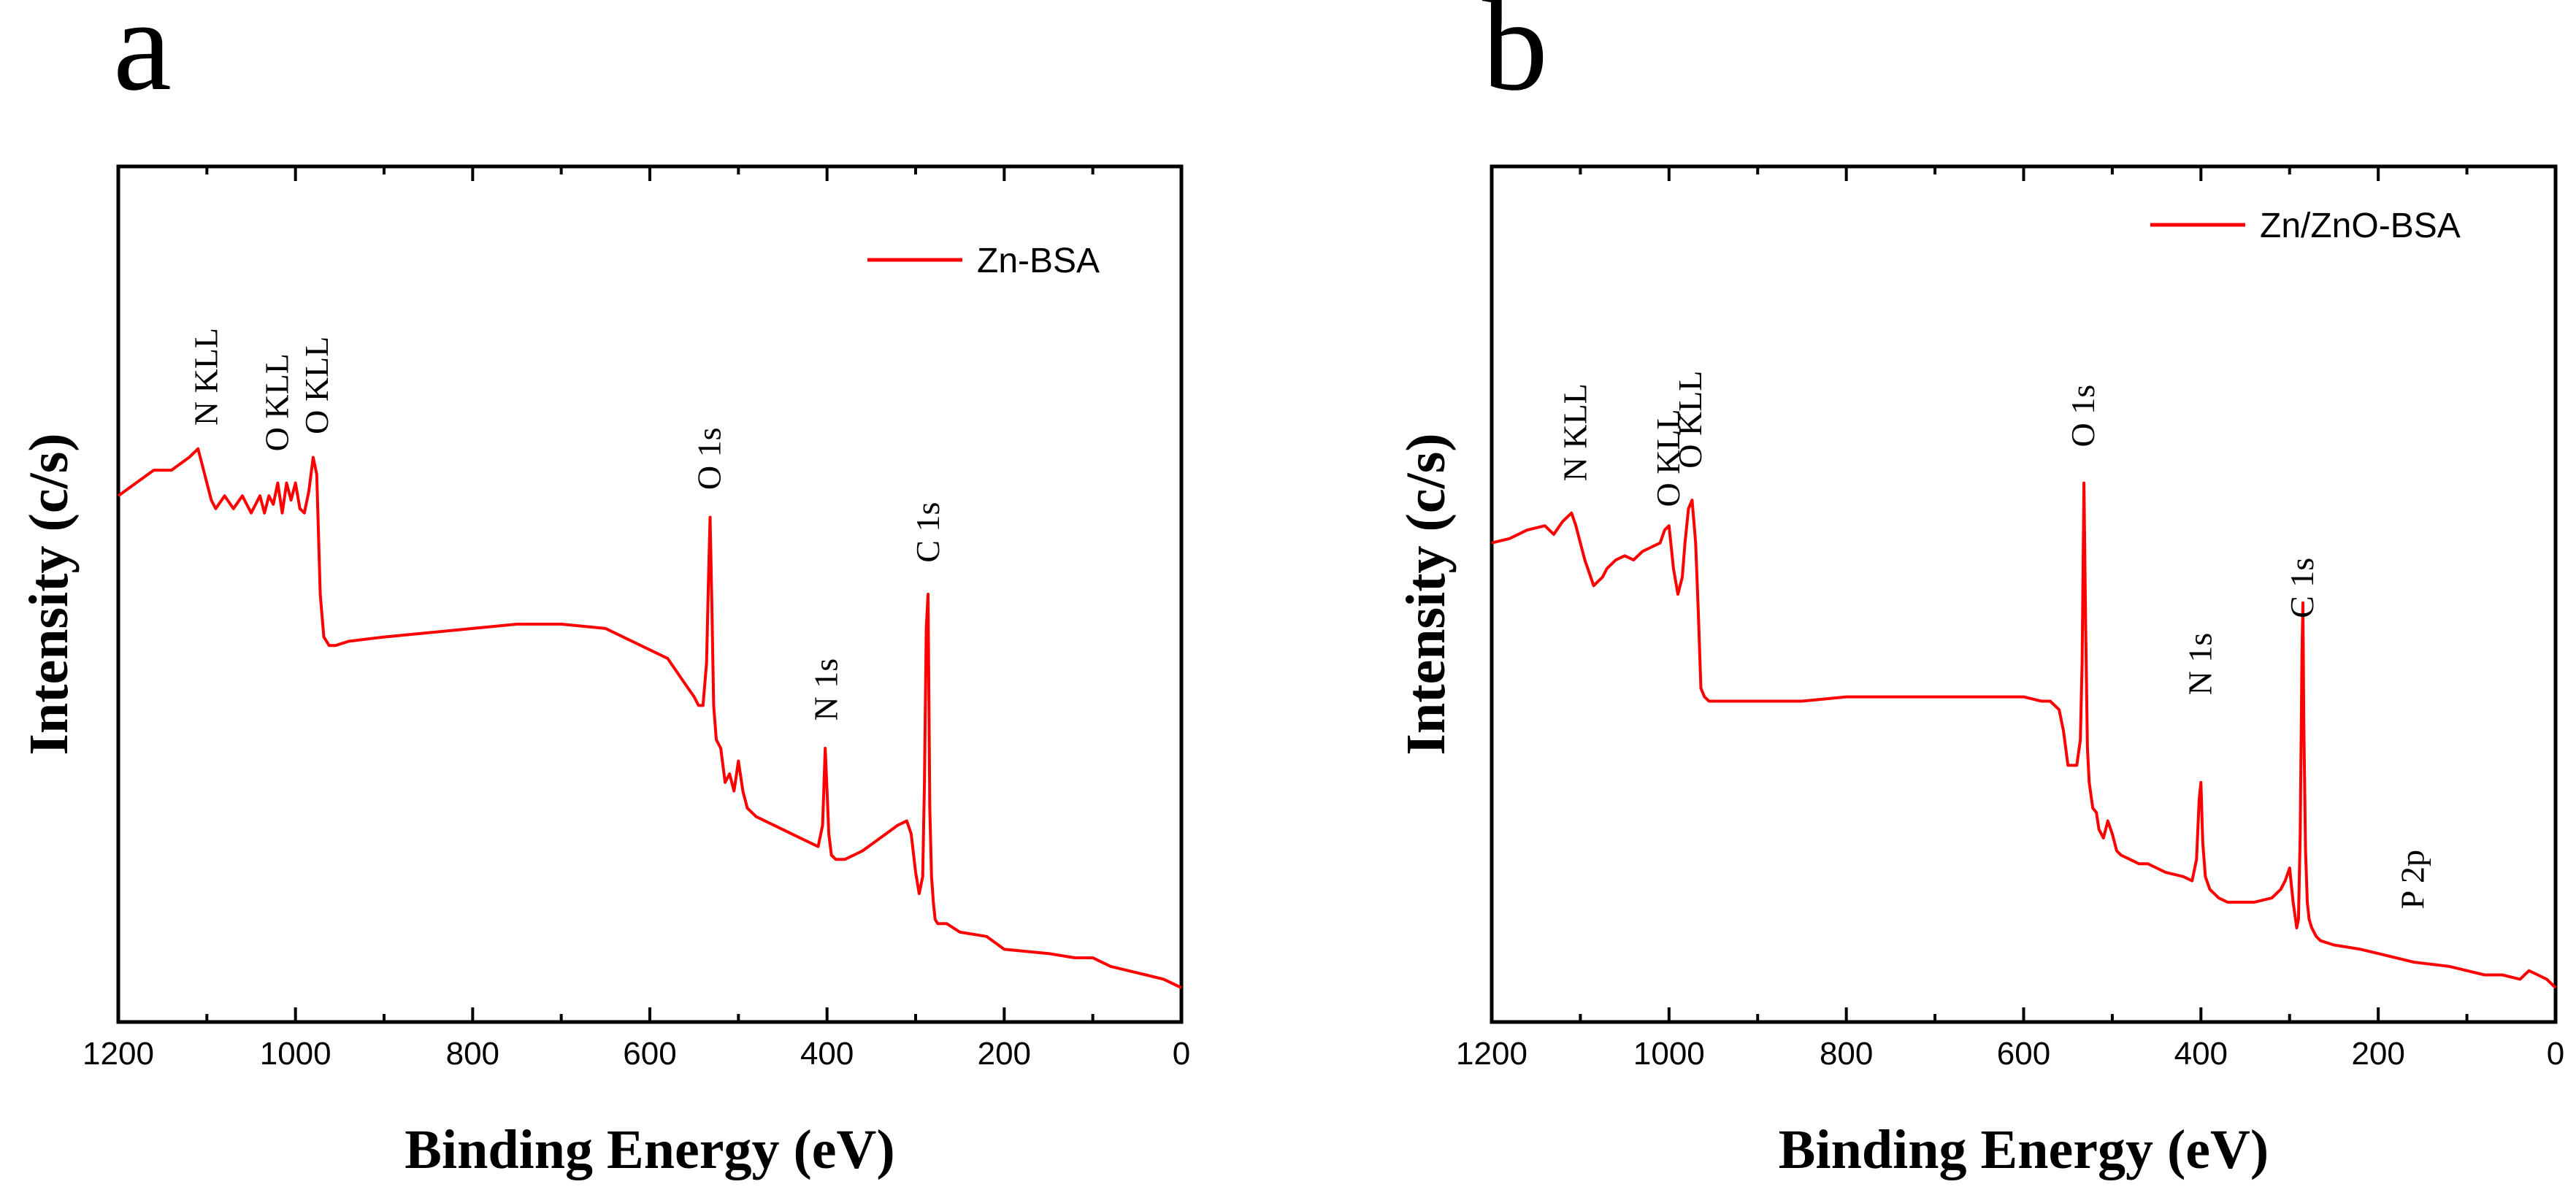 The height and width of the screenshot is (1195, 2576). What do you see at coordinates (142, 59) in the screenshot?
I see `panel-letter: a` at bounding box center [142, 59].